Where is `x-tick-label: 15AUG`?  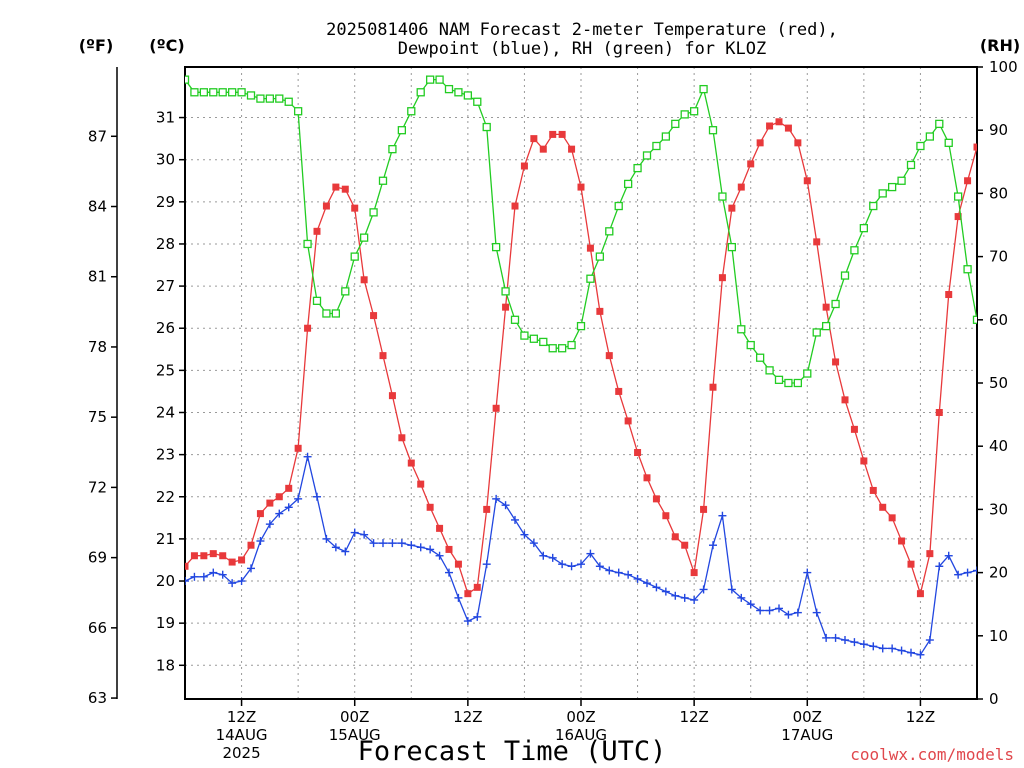 x-tick-label: 15AUG is located at coordinates (355, 735).